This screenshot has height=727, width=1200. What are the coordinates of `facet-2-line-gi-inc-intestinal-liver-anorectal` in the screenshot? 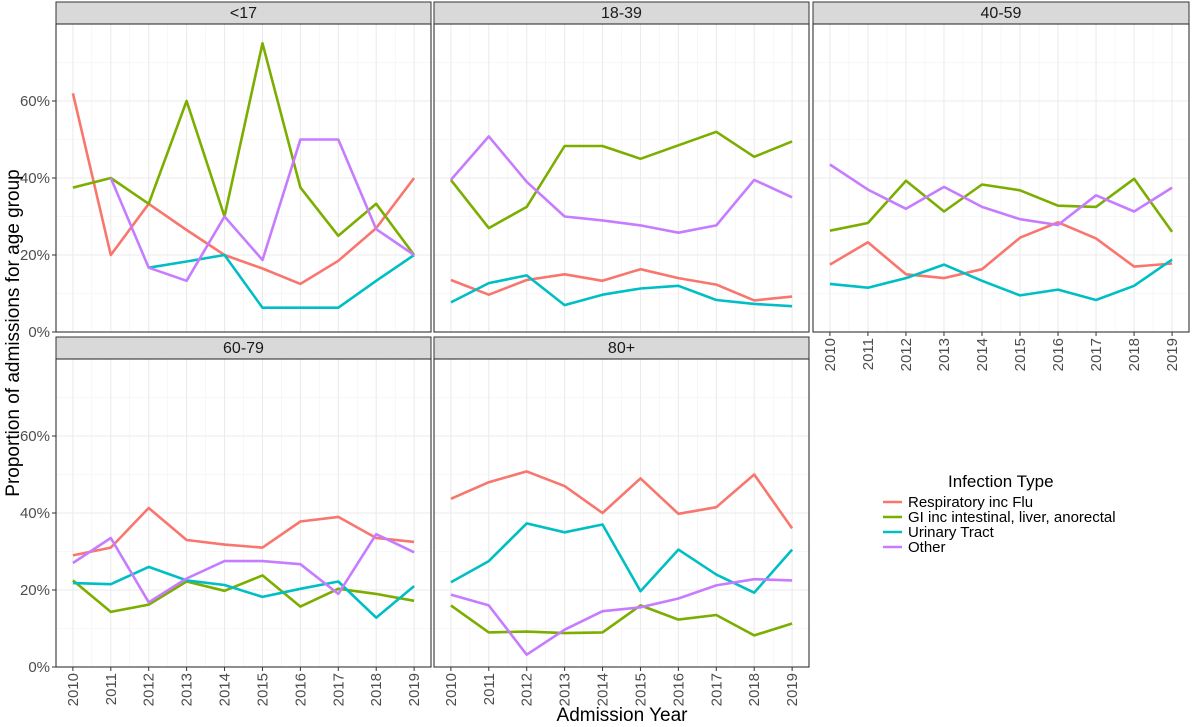 It's located at (1001, 205).